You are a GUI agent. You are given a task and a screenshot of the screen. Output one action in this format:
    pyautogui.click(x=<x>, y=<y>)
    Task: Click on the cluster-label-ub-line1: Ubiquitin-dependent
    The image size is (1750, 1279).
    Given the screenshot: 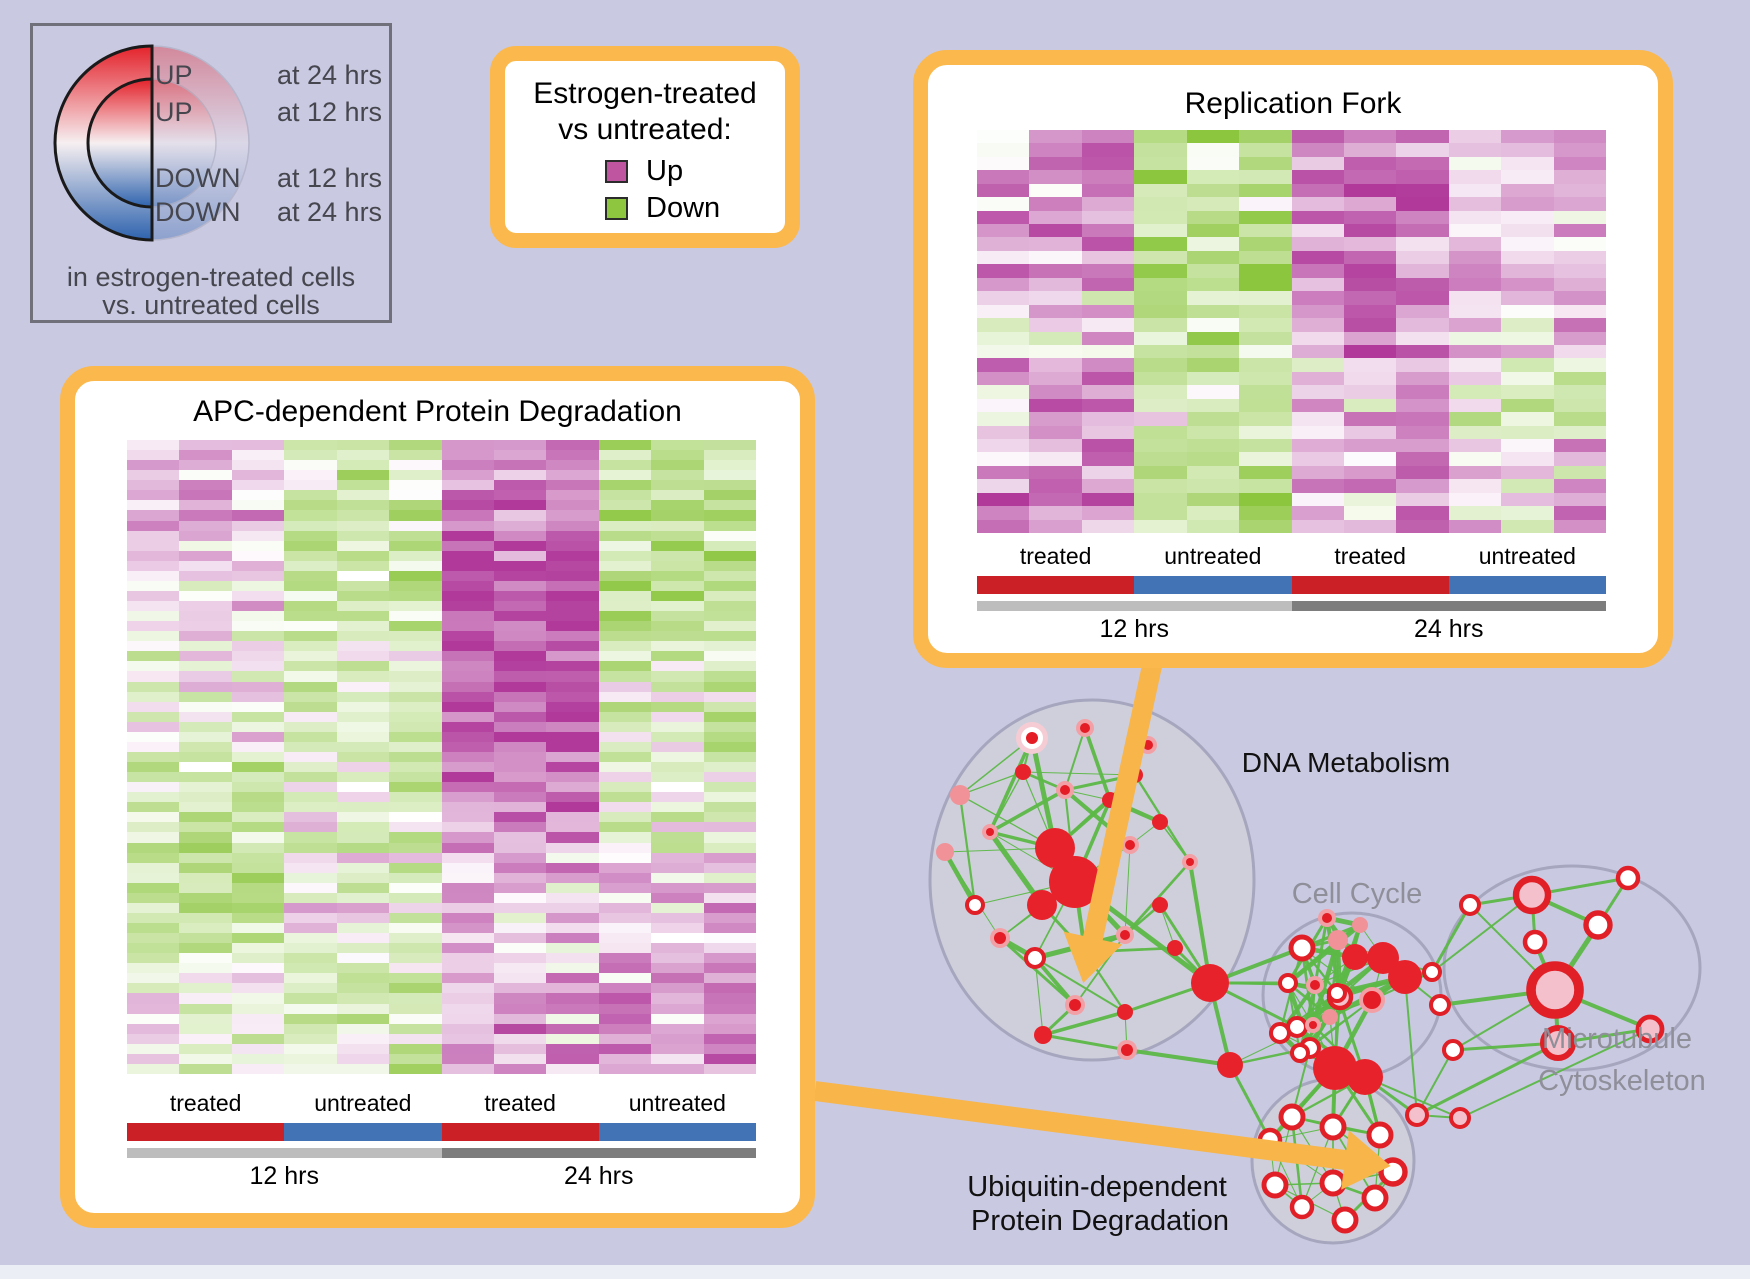 What is the action you would take?
    pyautogui.click(x=1097, y=1187)
    